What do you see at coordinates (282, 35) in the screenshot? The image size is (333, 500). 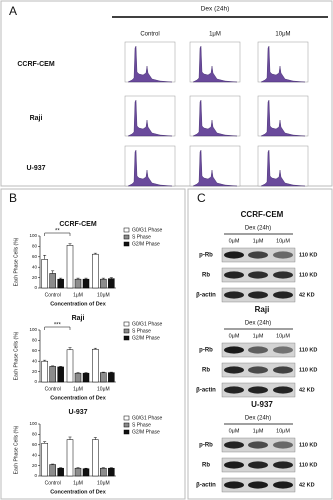 I see `column-header: 10μM` at bounding box center [282, 35].